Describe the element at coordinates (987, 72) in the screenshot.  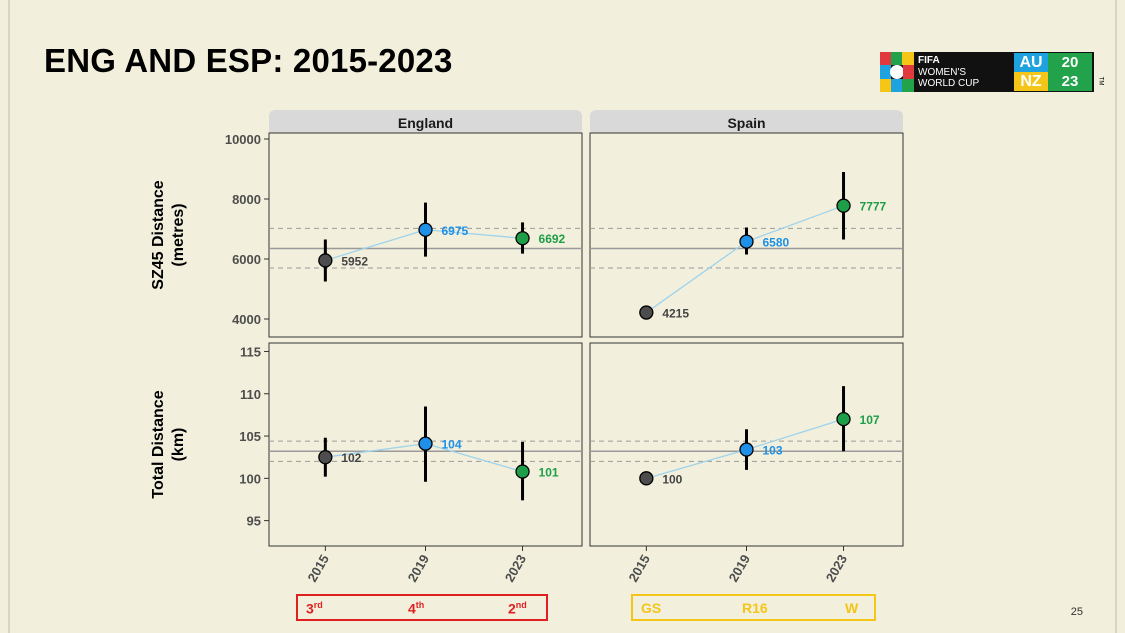
I see `fifa-wwc-2023-logo: FIFA WOMEN'S WORLD CUP AU NZ 20 23` at that location.